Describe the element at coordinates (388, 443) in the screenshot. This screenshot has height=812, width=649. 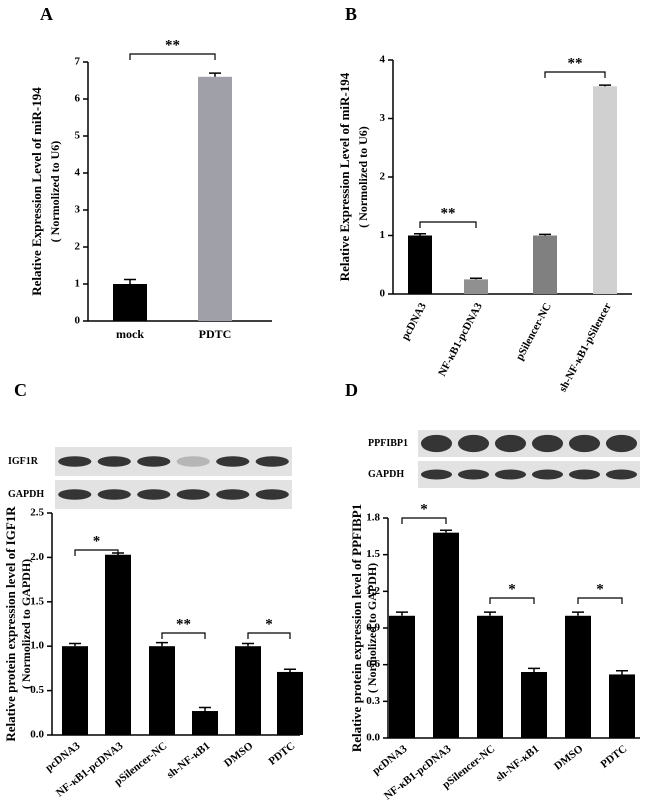
I see `blot-label: PPFIBP1` at that location.